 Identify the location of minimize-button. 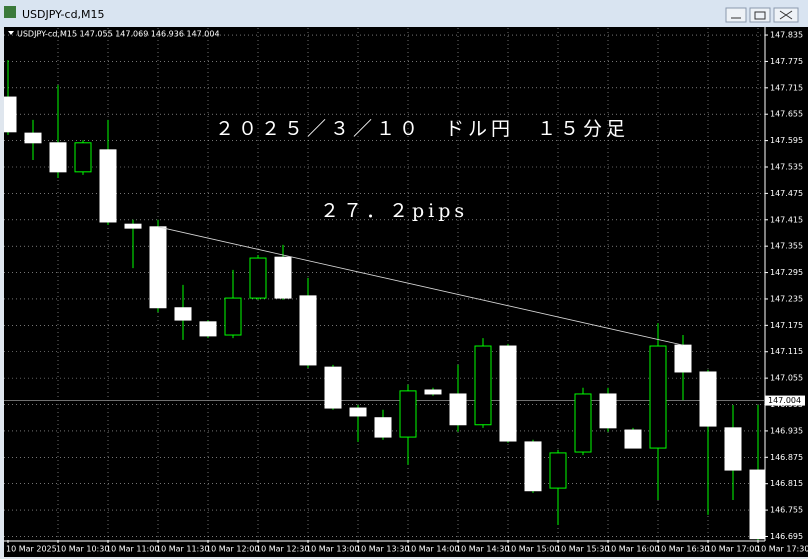
(736, 15).